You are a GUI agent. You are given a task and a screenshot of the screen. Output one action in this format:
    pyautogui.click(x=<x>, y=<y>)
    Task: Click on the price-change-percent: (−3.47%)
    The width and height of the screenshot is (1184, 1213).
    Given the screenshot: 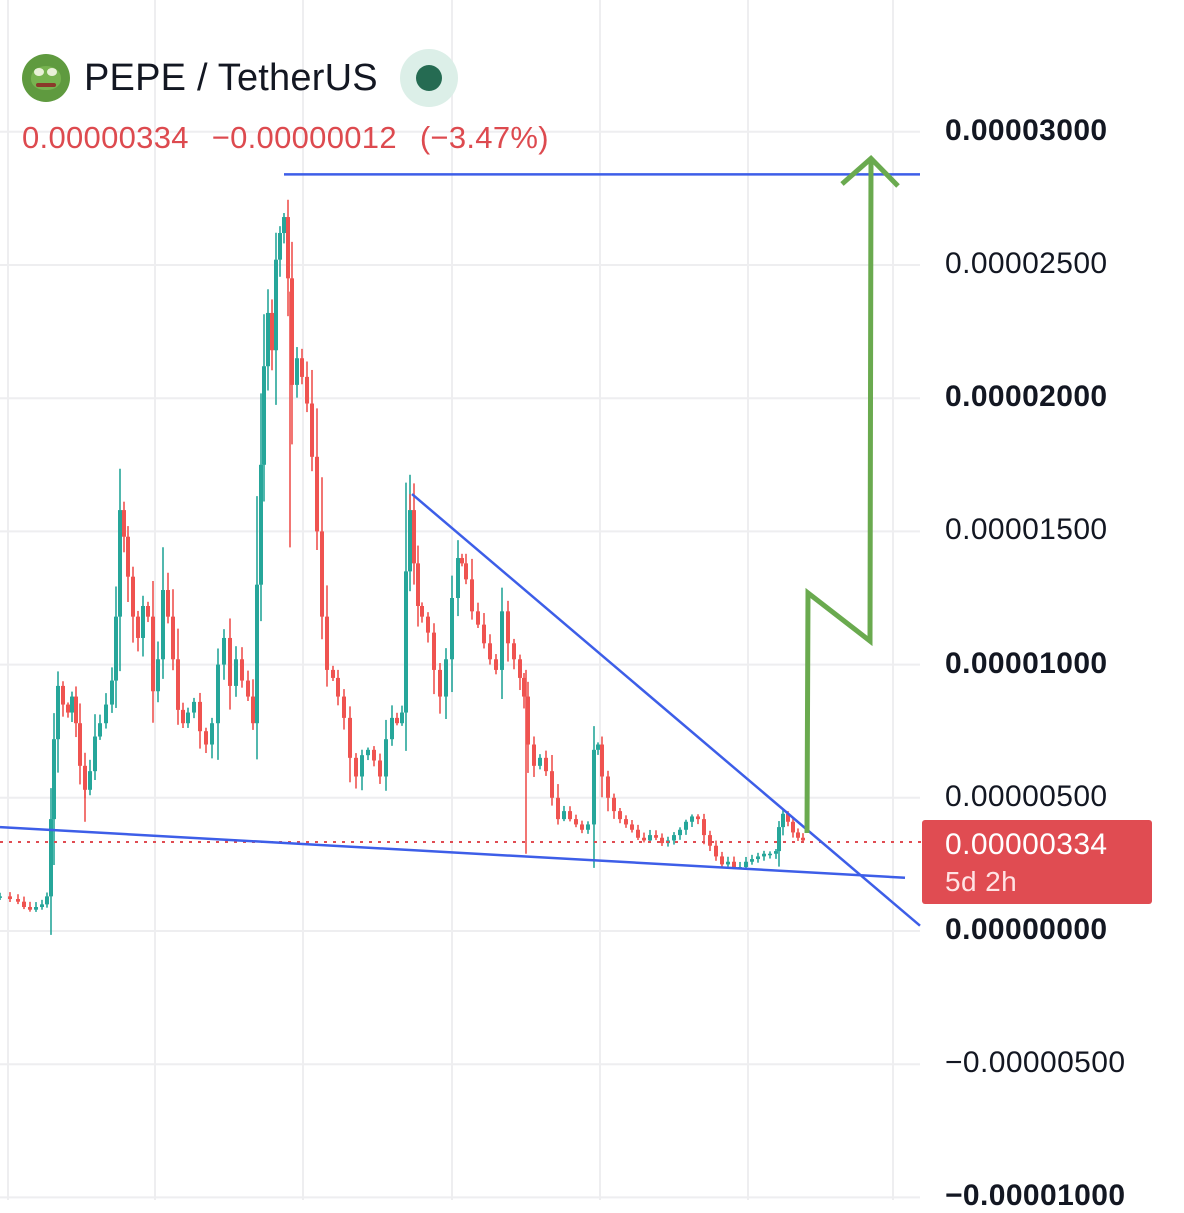 What is the action you would take?
    pyautogui.click(x=484, y=137)
    